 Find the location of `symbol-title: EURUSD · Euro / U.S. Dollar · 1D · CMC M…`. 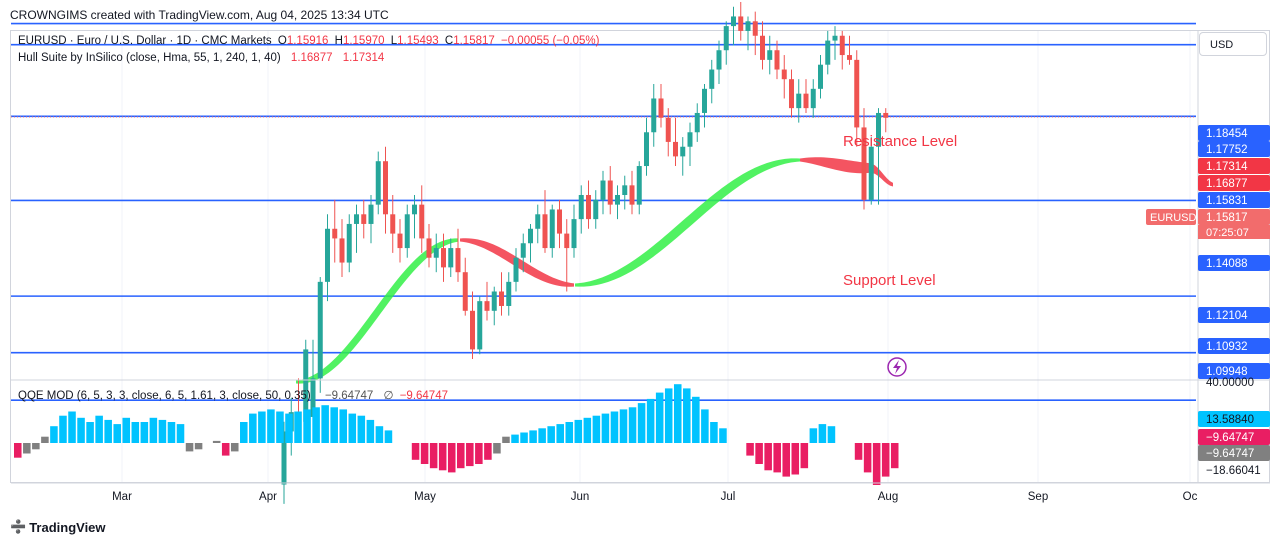

symbol-title: EURUSD · Euro / U.S. Dollar · 1D · CMC M… is located at coordinates (145, 41).